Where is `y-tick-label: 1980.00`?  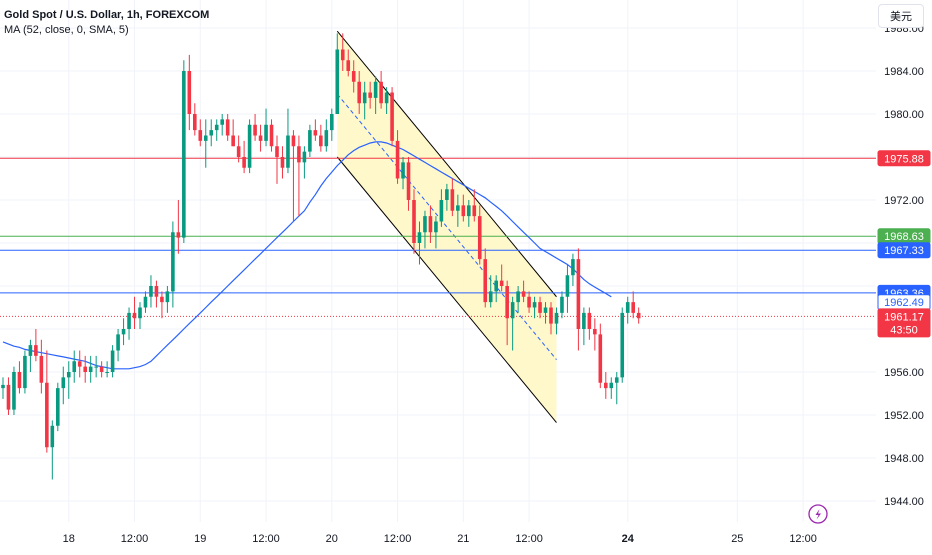
y-tick-label: 1980.00 is located at coordinates (904, 115).